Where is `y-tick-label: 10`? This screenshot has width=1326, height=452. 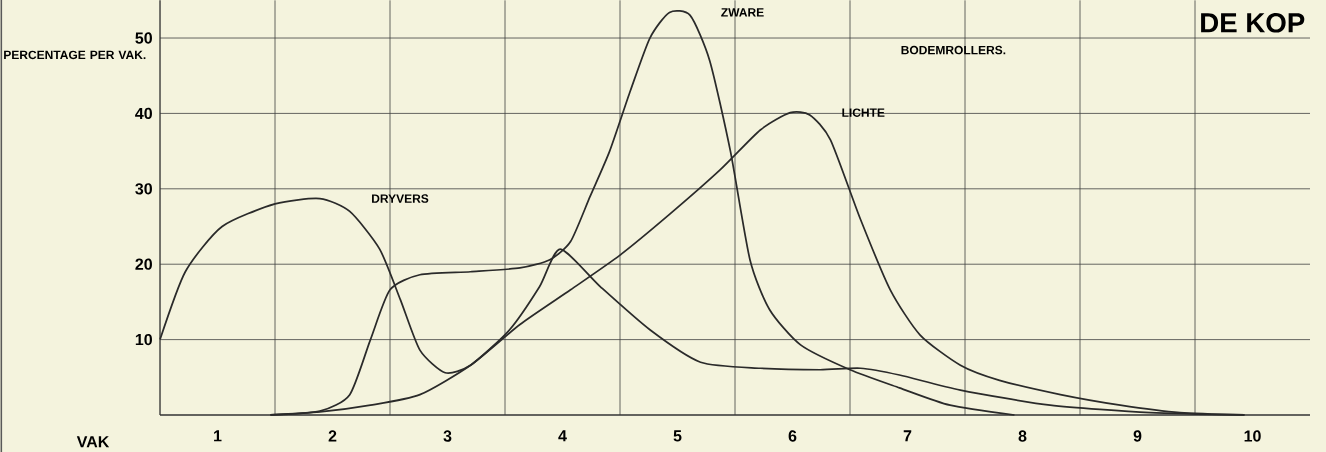 y-tick-label: 10 is located at coordinates (143, 339).